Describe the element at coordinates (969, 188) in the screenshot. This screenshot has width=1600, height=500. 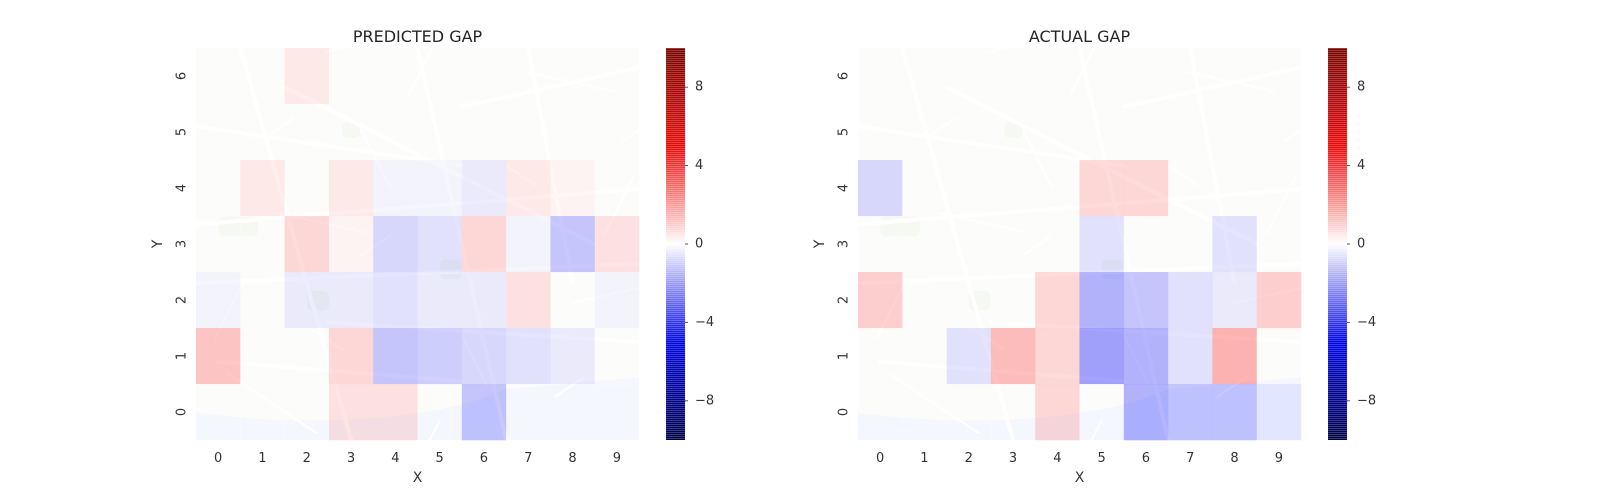
I see `heatmap-cell-x2-y4` at that location.